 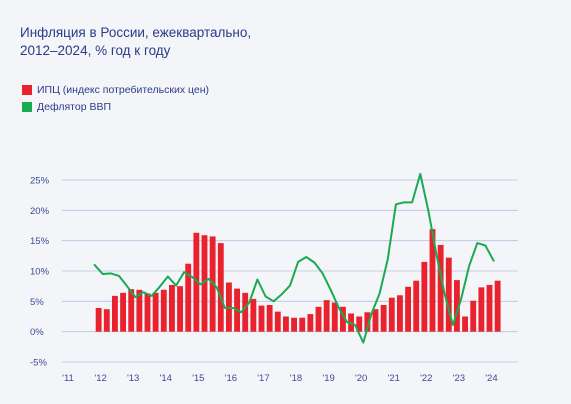 I want to click on legend-swatch-gdp-deflator, so click(x=27, y=106).